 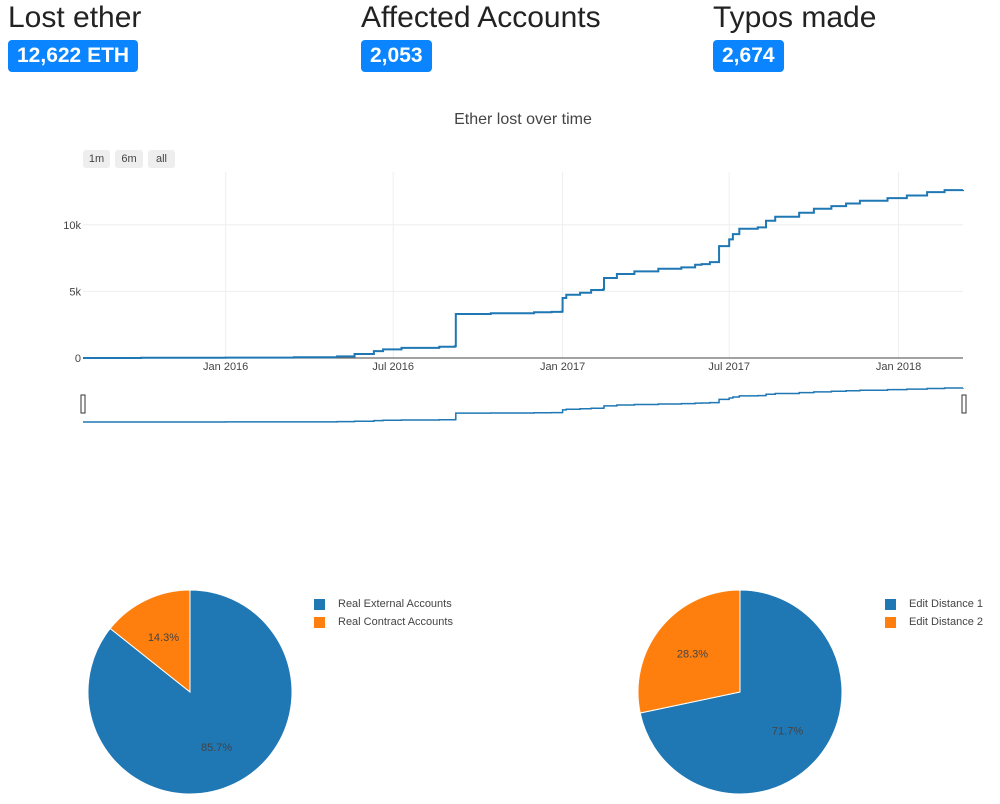 What do you see at coordinates (216, 748) in the screenshot?
I see `pie-slice-label: 85.7%` at bounding box center [216, 748].